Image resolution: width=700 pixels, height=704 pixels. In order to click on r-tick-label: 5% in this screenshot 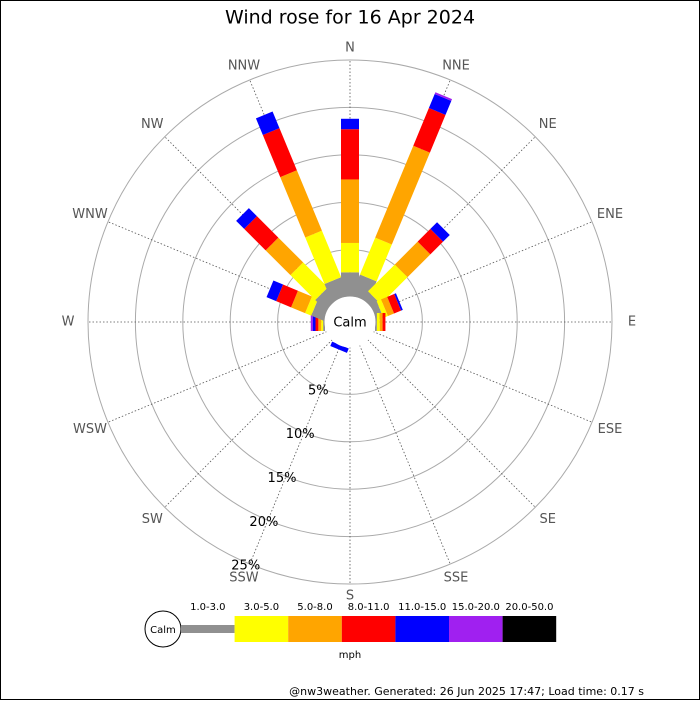, I will do `click(318, 390)`.